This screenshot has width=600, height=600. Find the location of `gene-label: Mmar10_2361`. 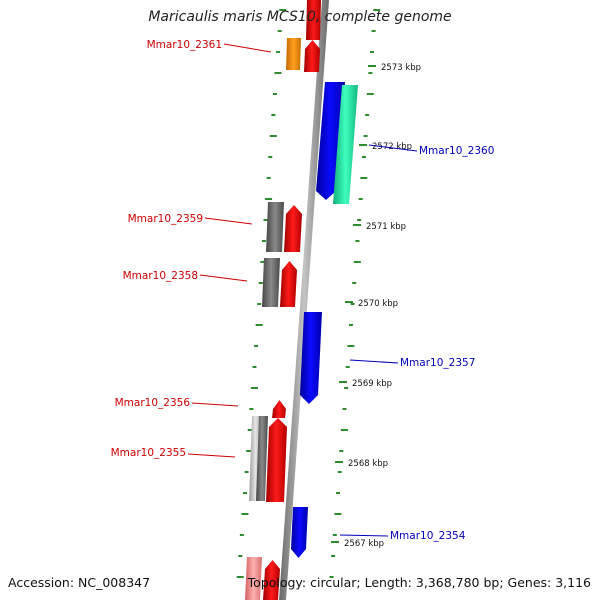

gene-label: Mmar10_2361 is located at coordinates (184, 45).